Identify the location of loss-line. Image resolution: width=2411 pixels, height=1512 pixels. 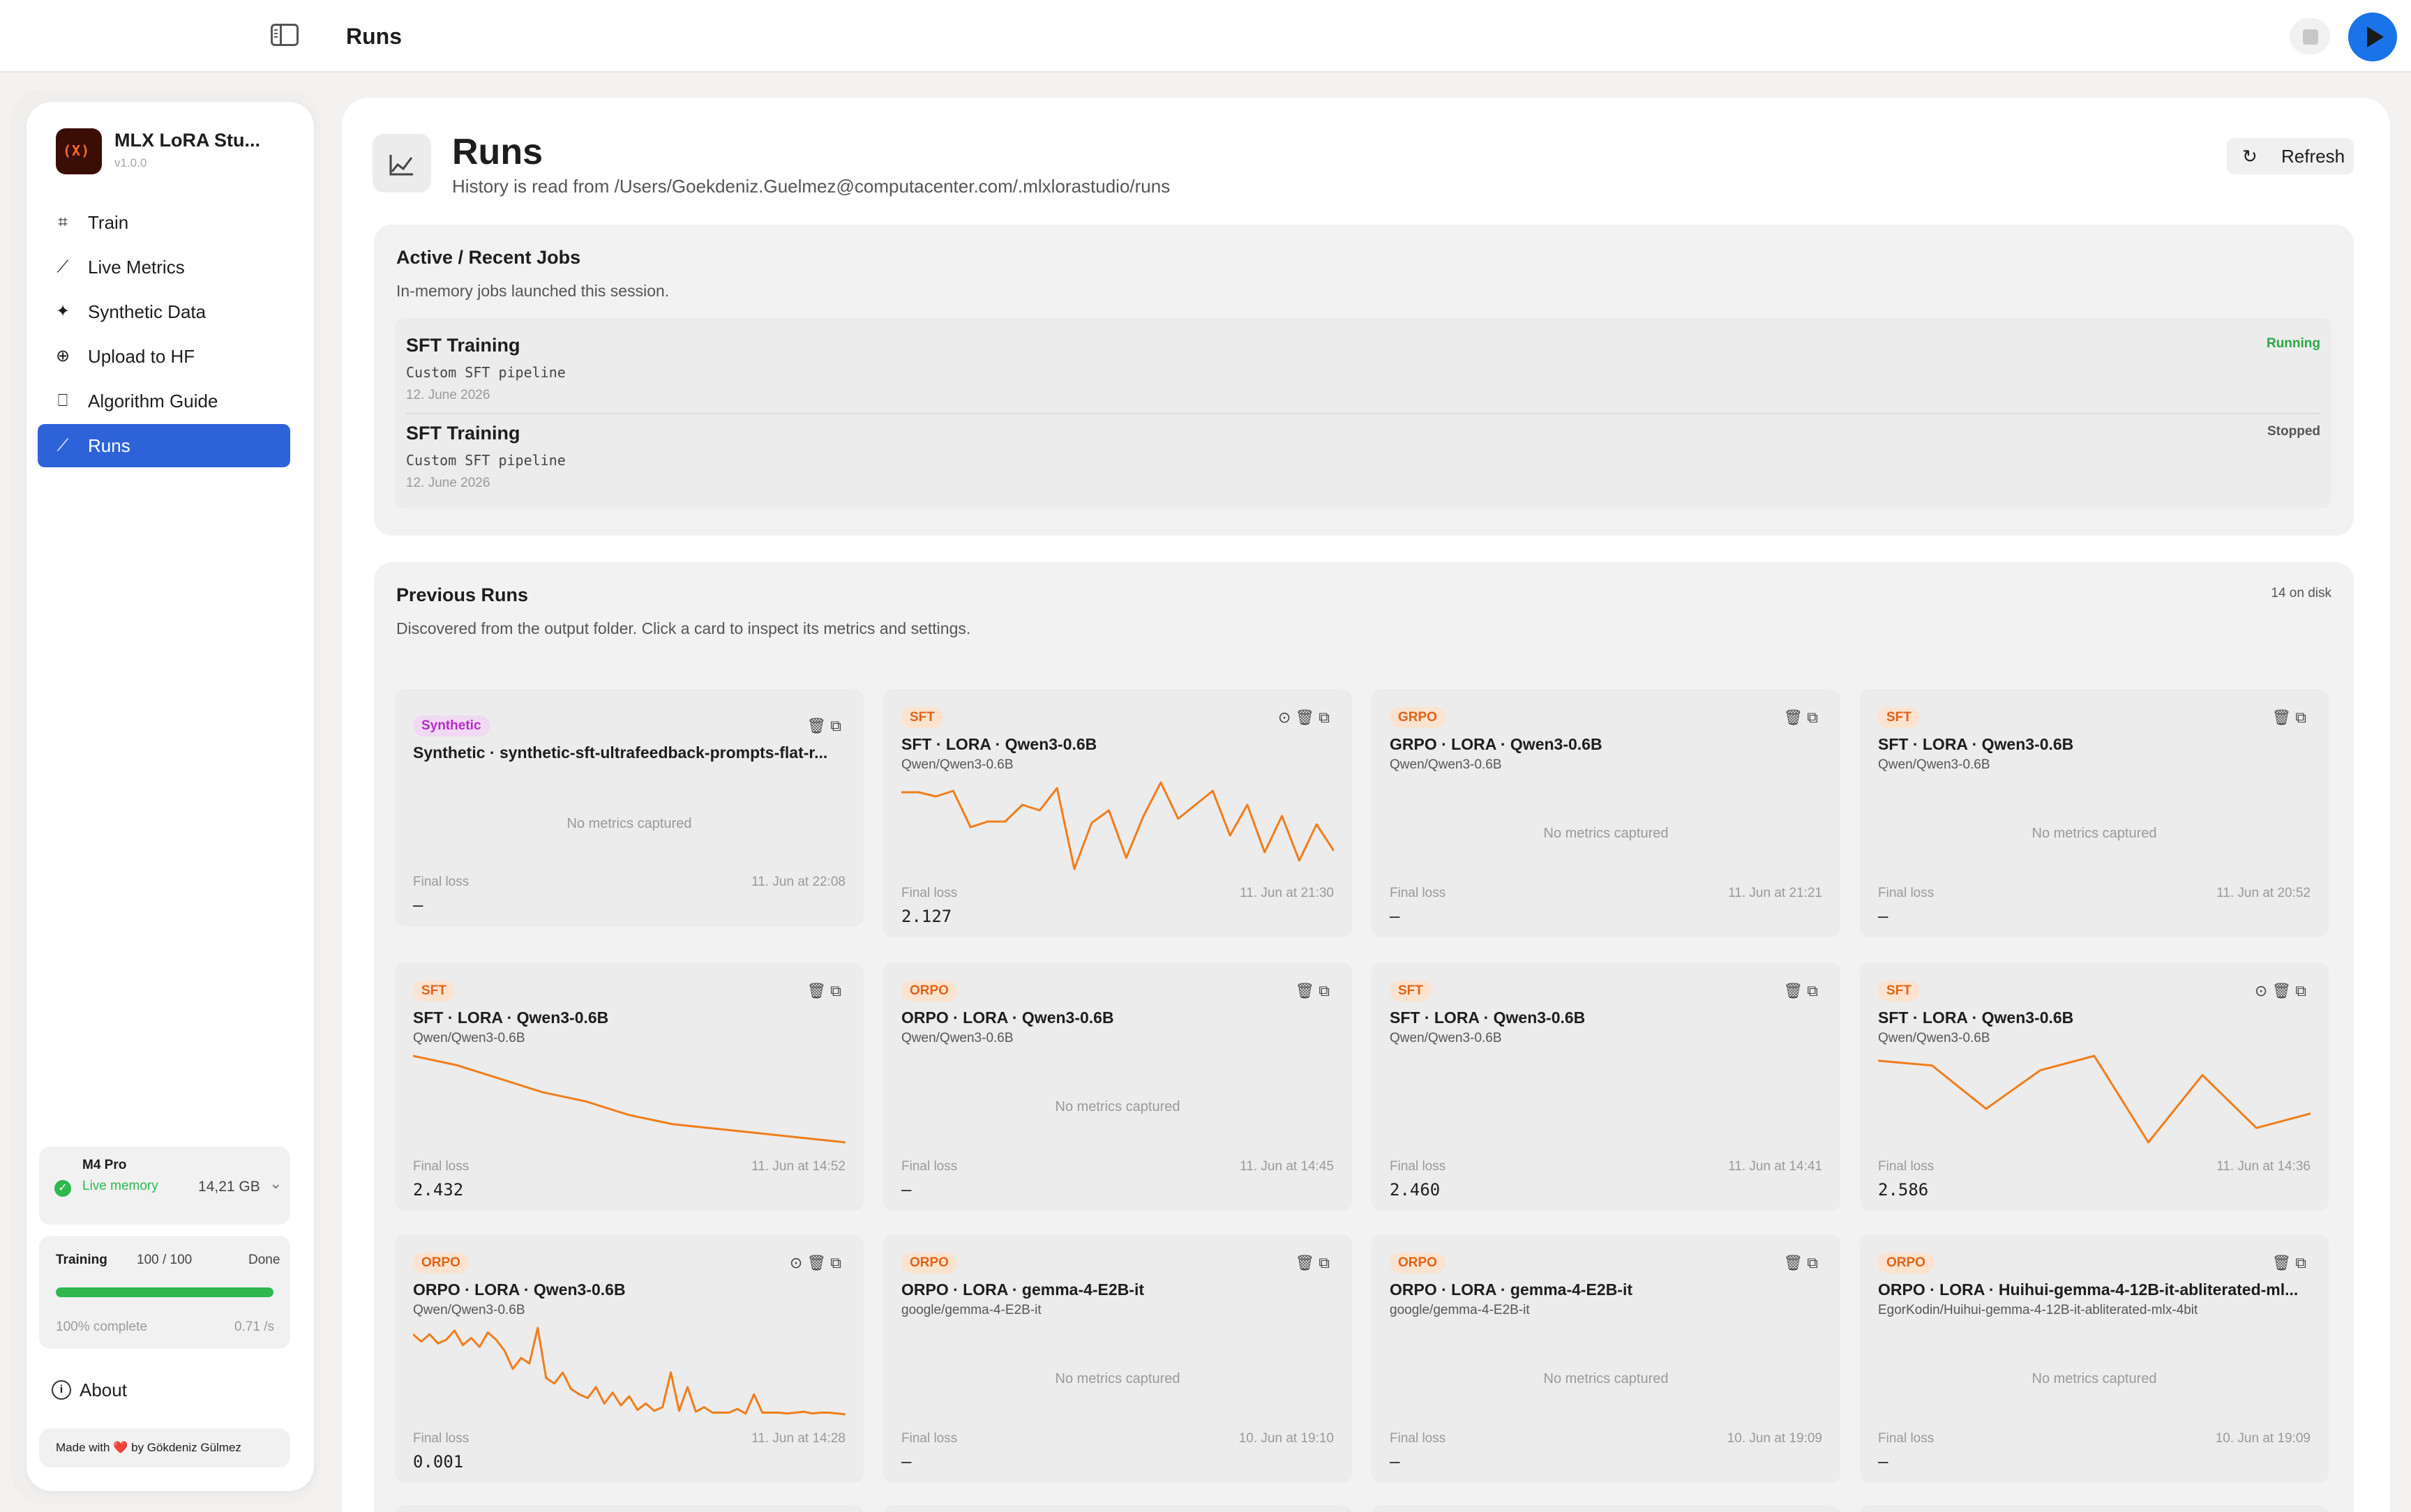
(1117, 825).